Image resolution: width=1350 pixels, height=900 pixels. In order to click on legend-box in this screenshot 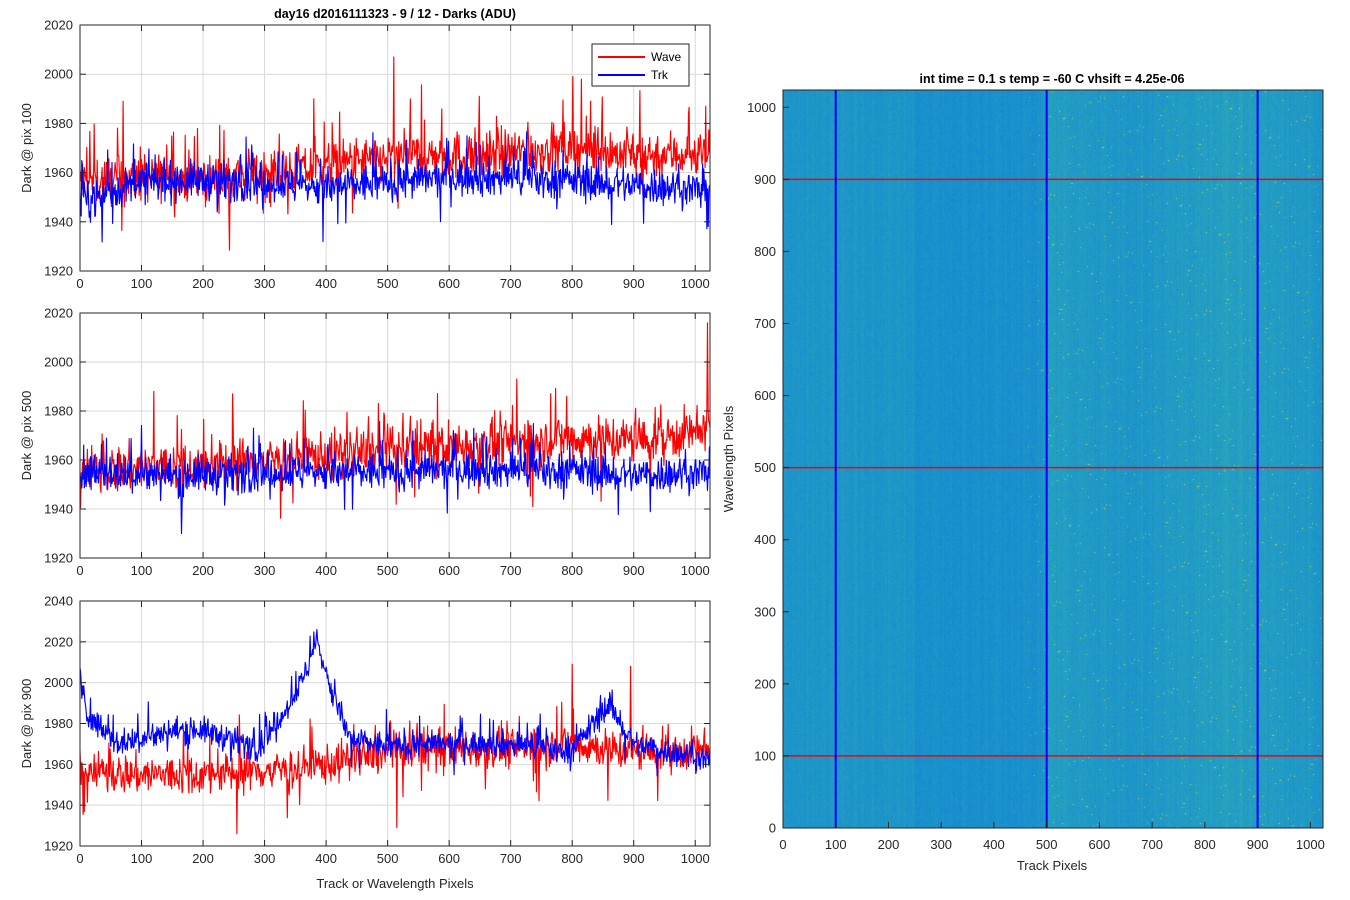, I will do `click(640, 65)`.